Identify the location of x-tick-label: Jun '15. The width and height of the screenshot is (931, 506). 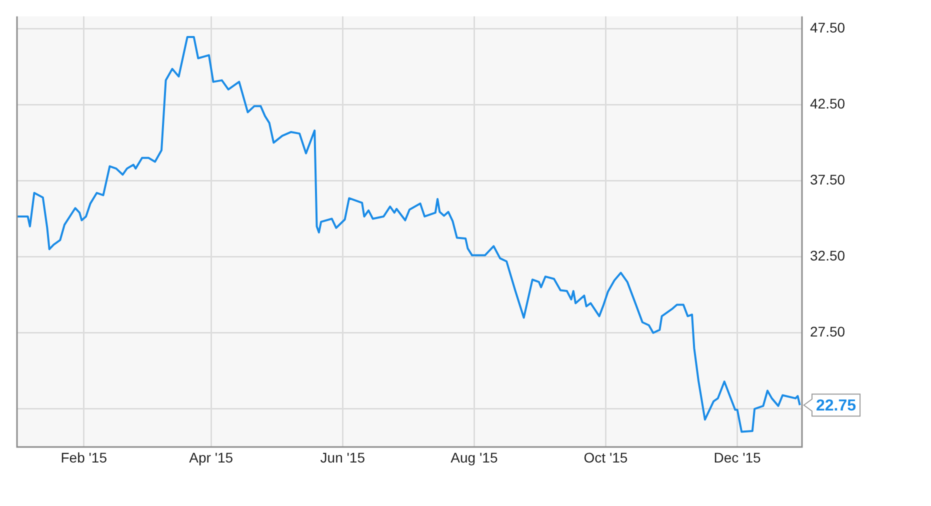
(343, 457).